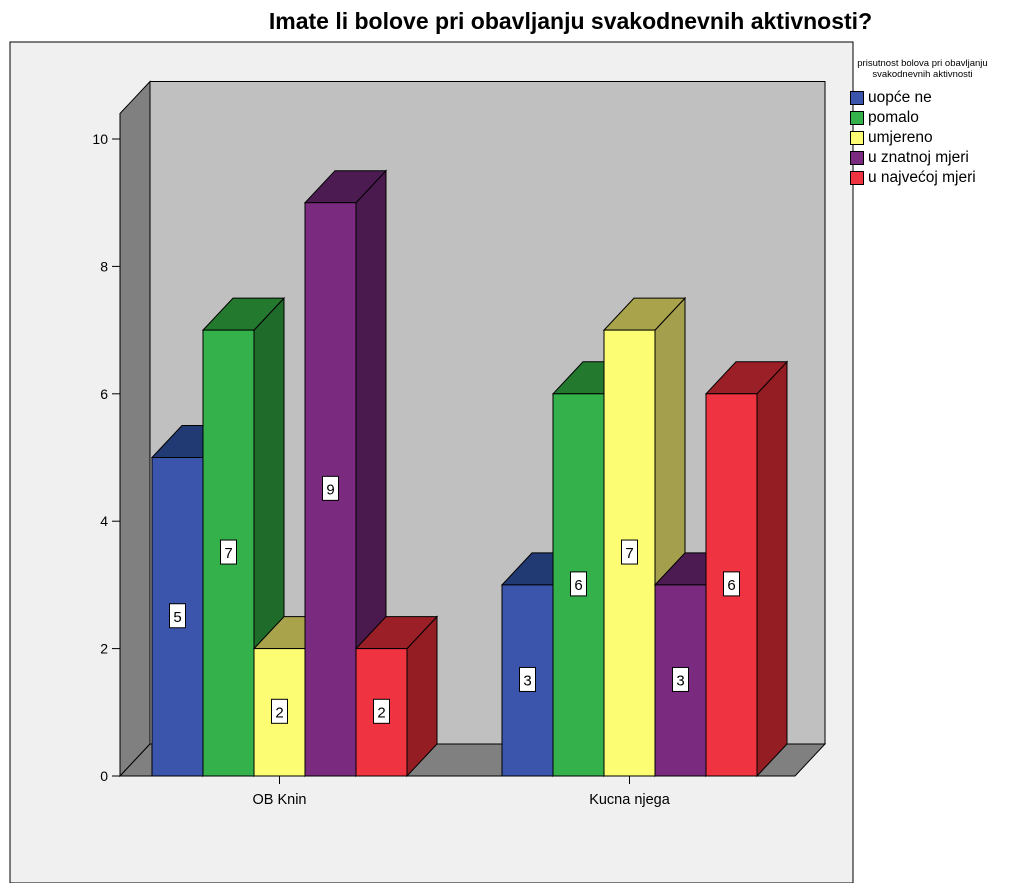 Image resolution: width=1011 pixels, height=883 pixels. I want to click on bar, so click(680, 680).